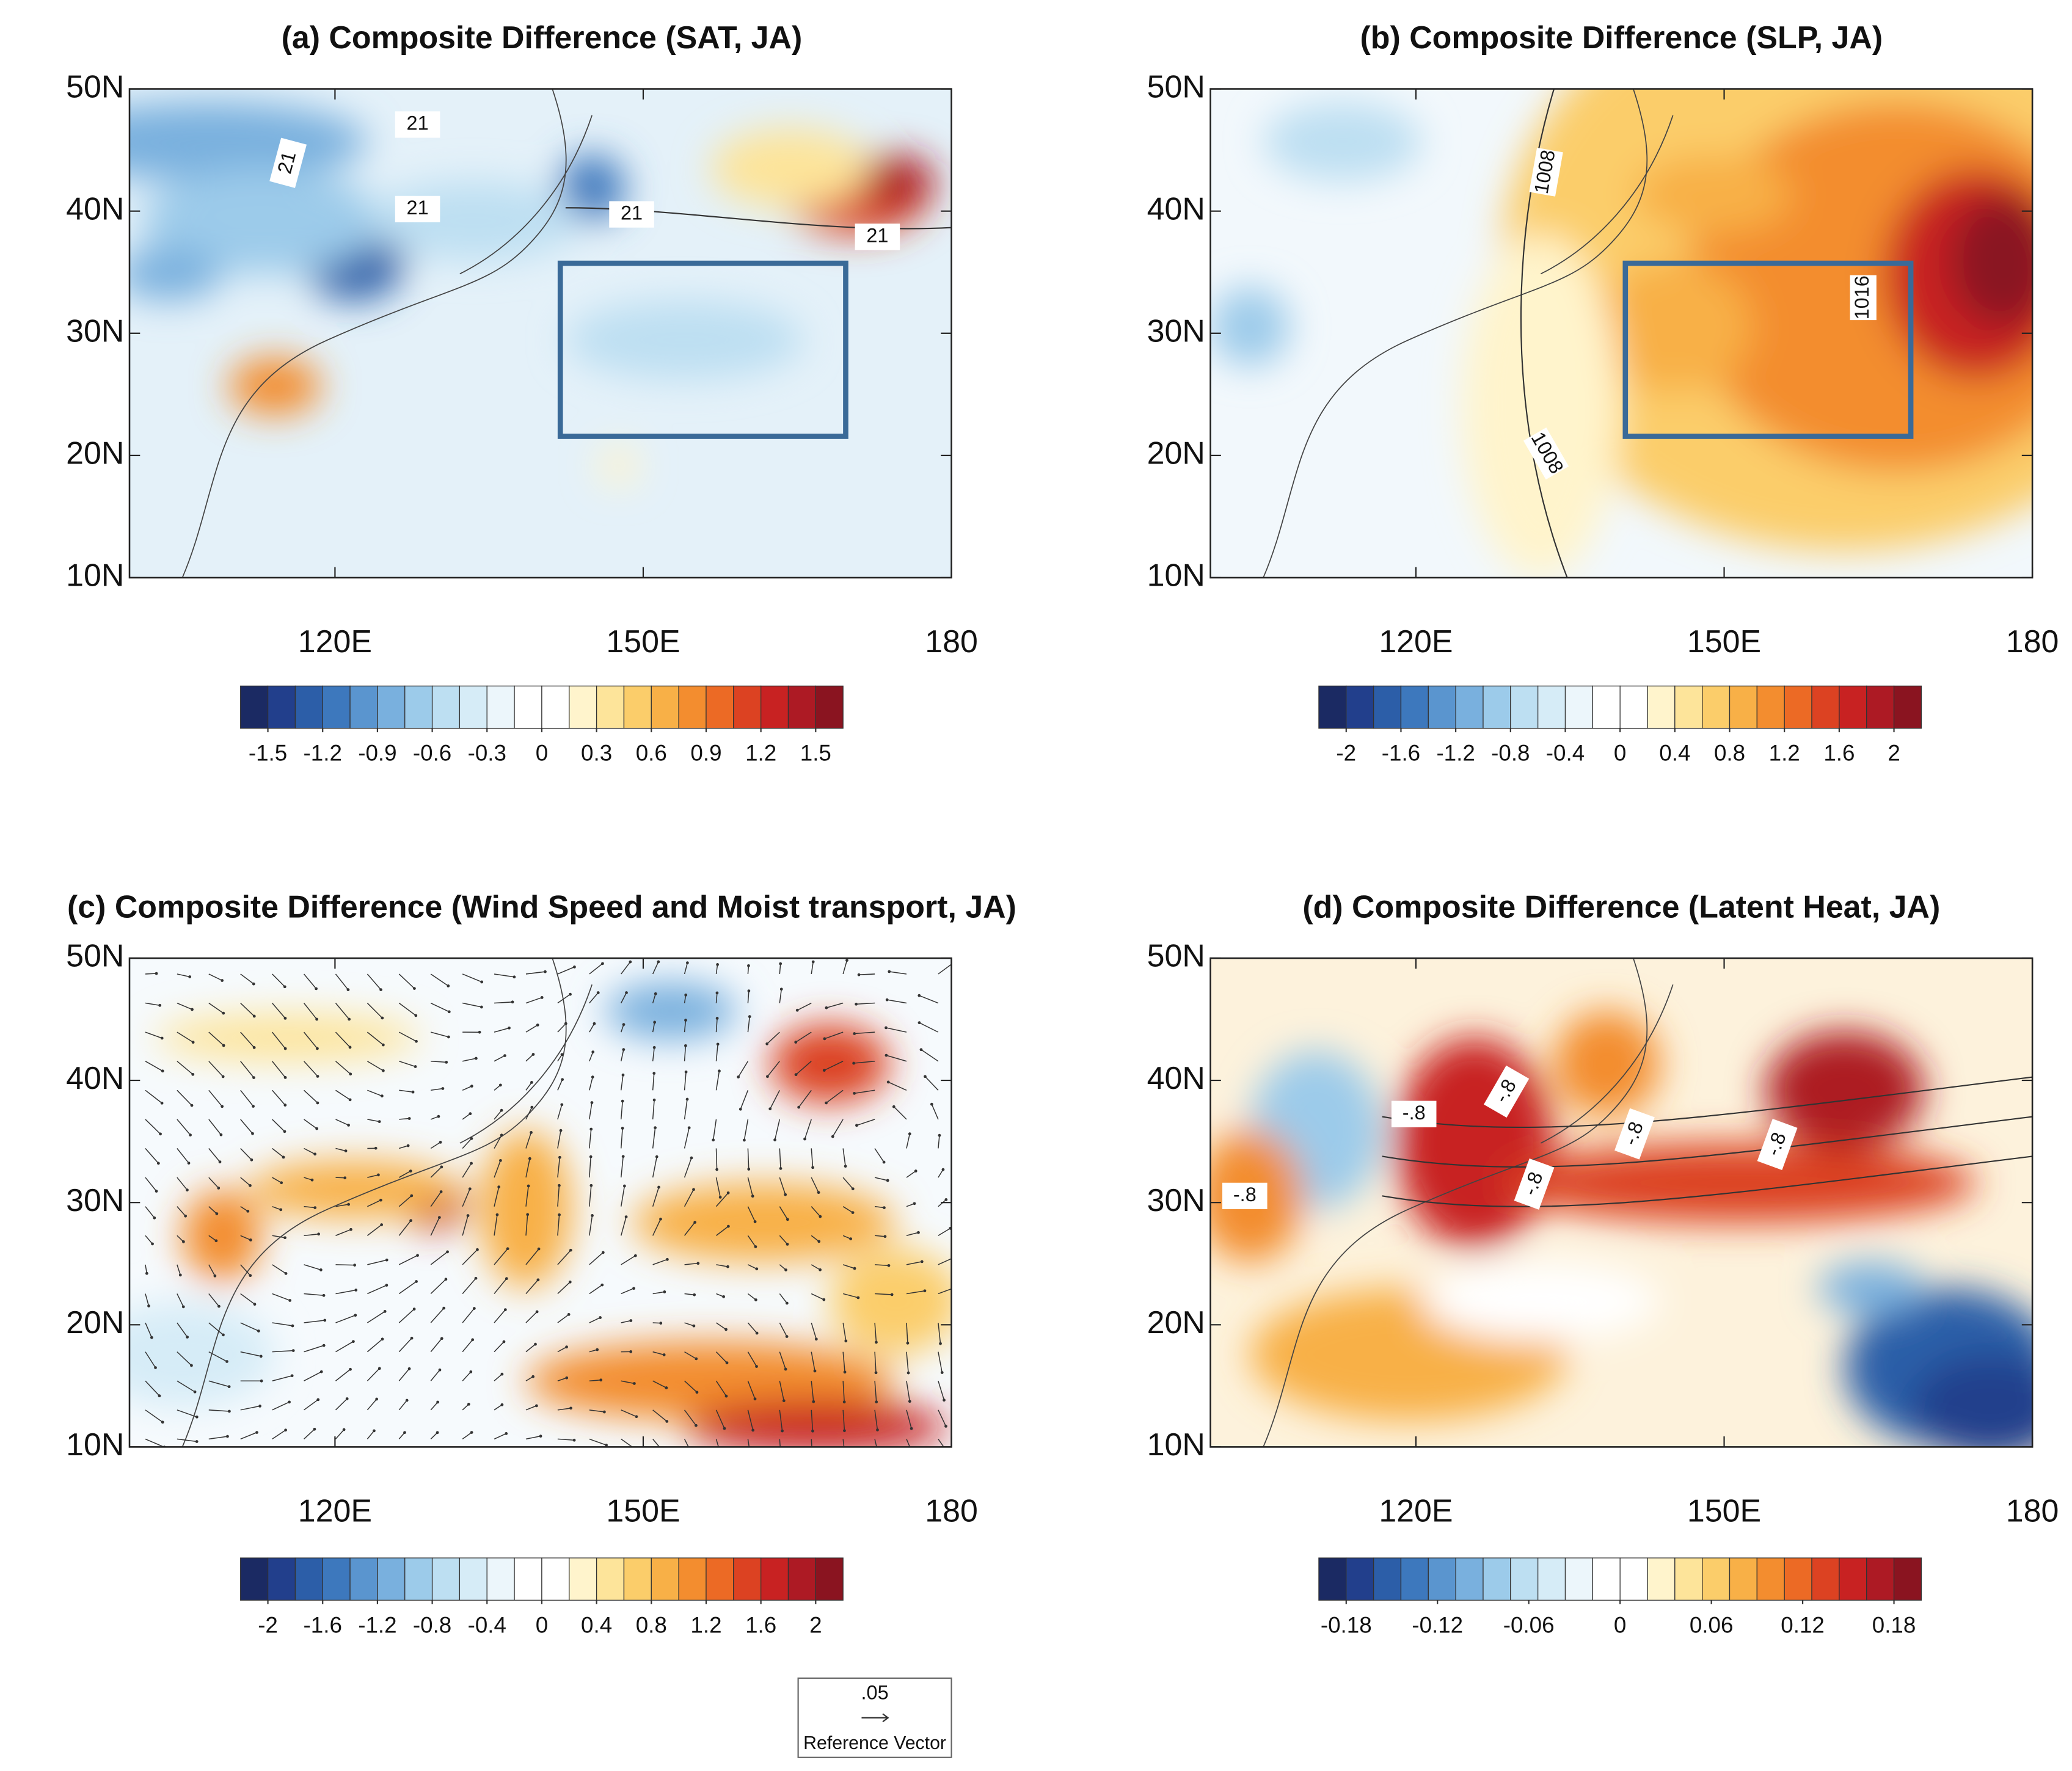 The height and width of the screenshot is (1771, 2072). What do you see at coordinates (1621, 1229) in the screenshot?
I see `field-blobs` at bounding box center [1621, 1229].